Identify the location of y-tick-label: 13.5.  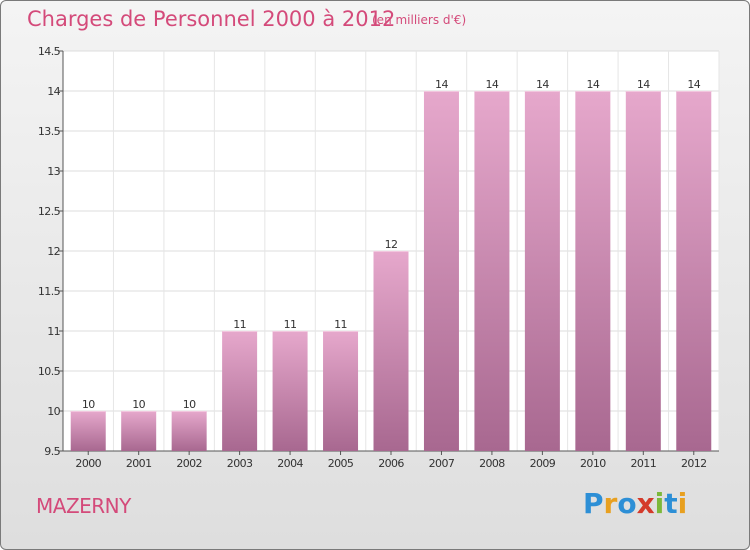
(49, 131).